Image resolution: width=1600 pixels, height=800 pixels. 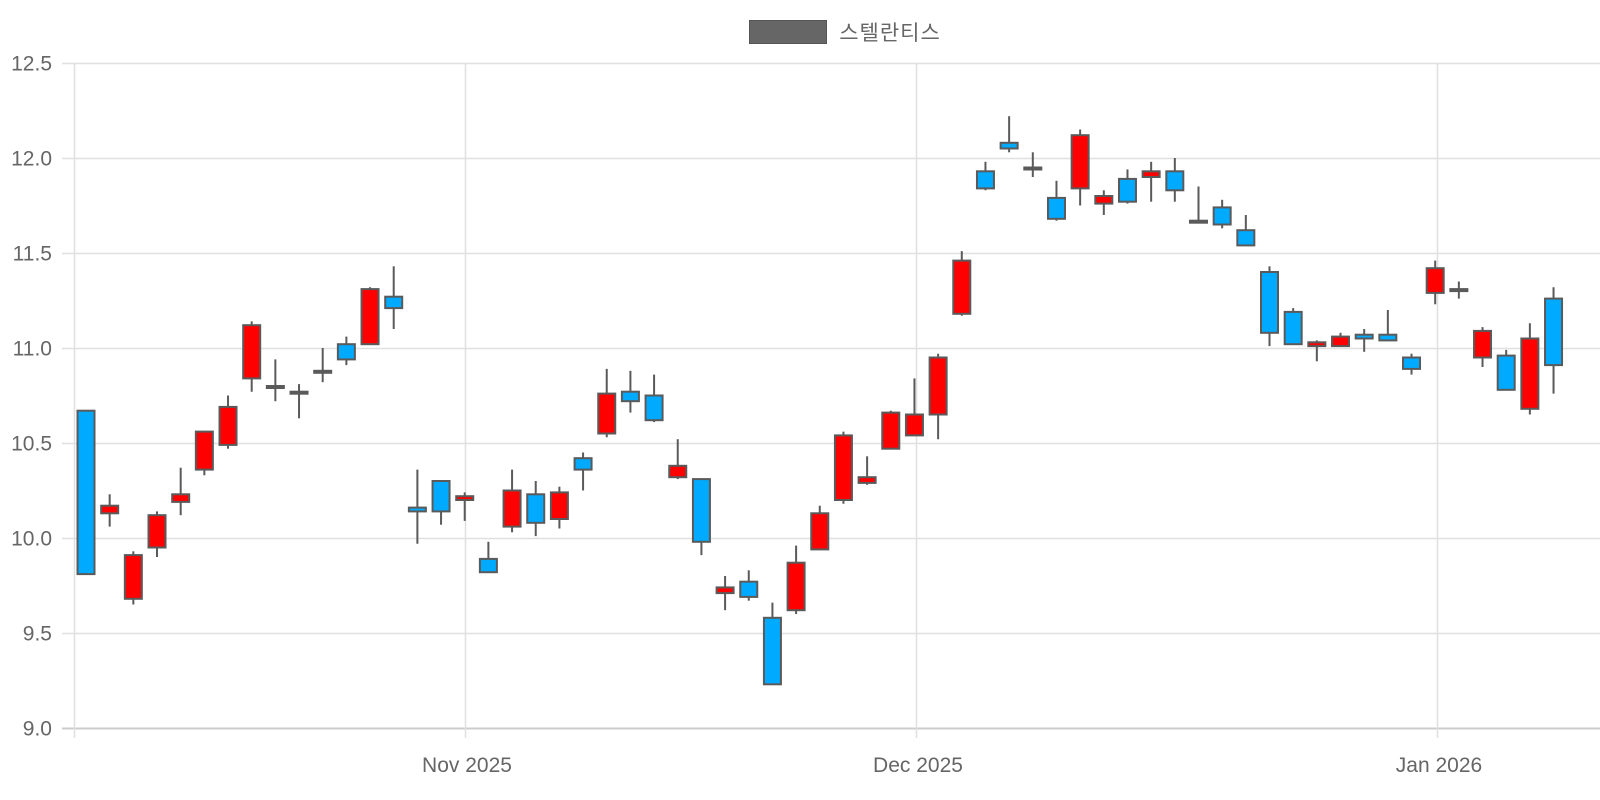 I want to click on legend: 스텔란티스, so click(x=800, y=32).